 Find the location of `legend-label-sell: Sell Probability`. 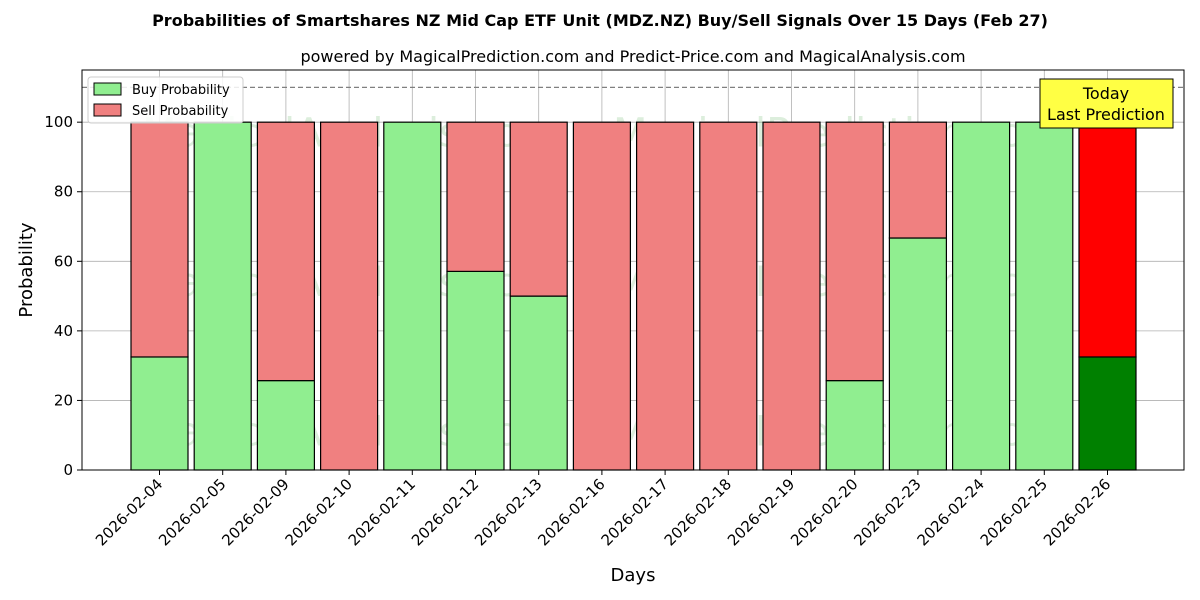

legend-label-sell: Sell Probability is located at coordinates (180, 111).